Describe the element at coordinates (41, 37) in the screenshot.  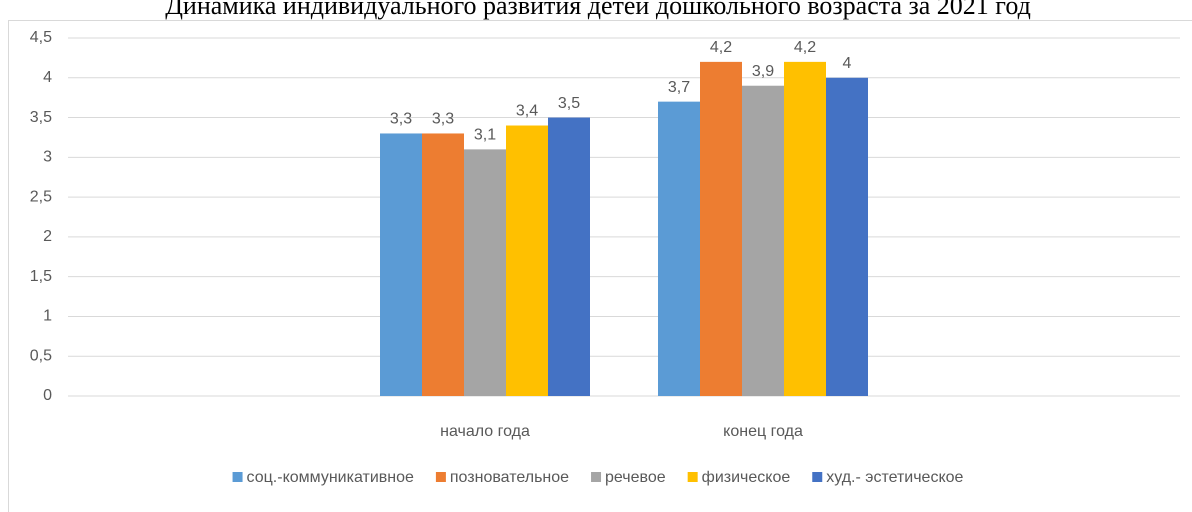
I see `y-tick-label: 4,5` at that location.